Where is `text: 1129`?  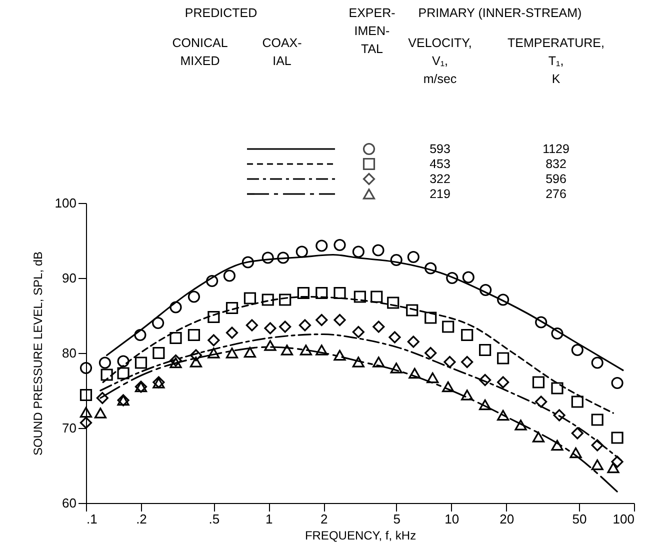 text: 1129 is located at coordinates (556, 149).